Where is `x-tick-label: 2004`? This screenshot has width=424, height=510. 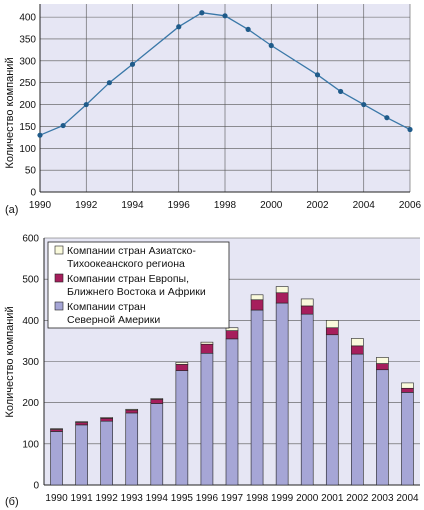 x-tick-label: 2004 is located at coordinates (364, 205).